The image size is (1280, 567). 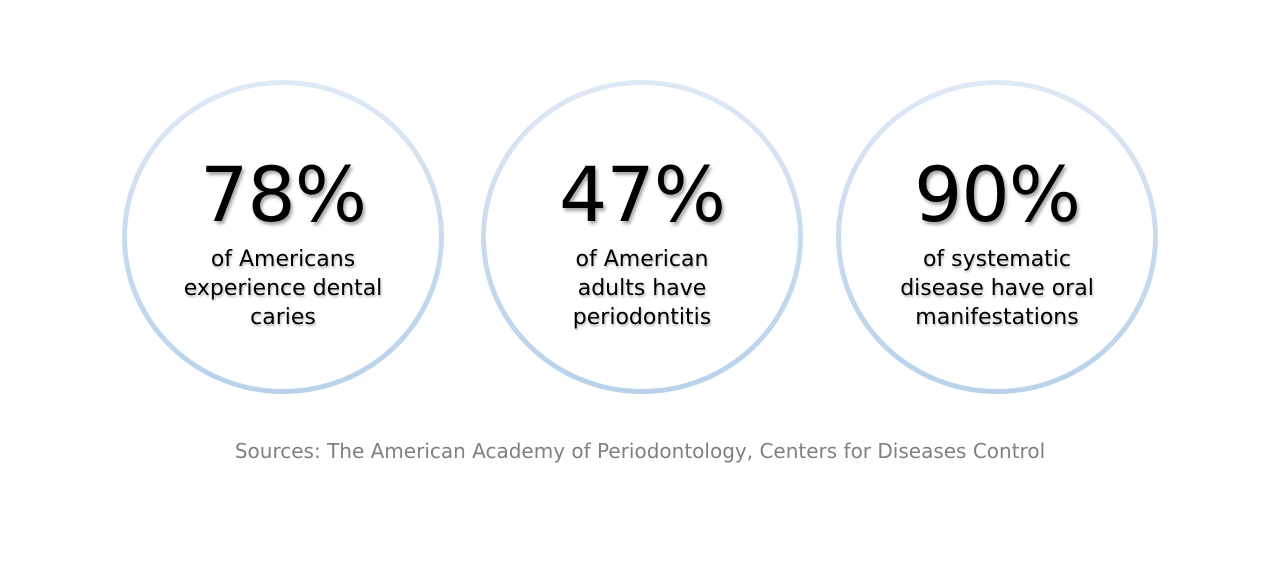 I want to click on stat-label: of American adults have periodontitis, so click(x=642, y=288).